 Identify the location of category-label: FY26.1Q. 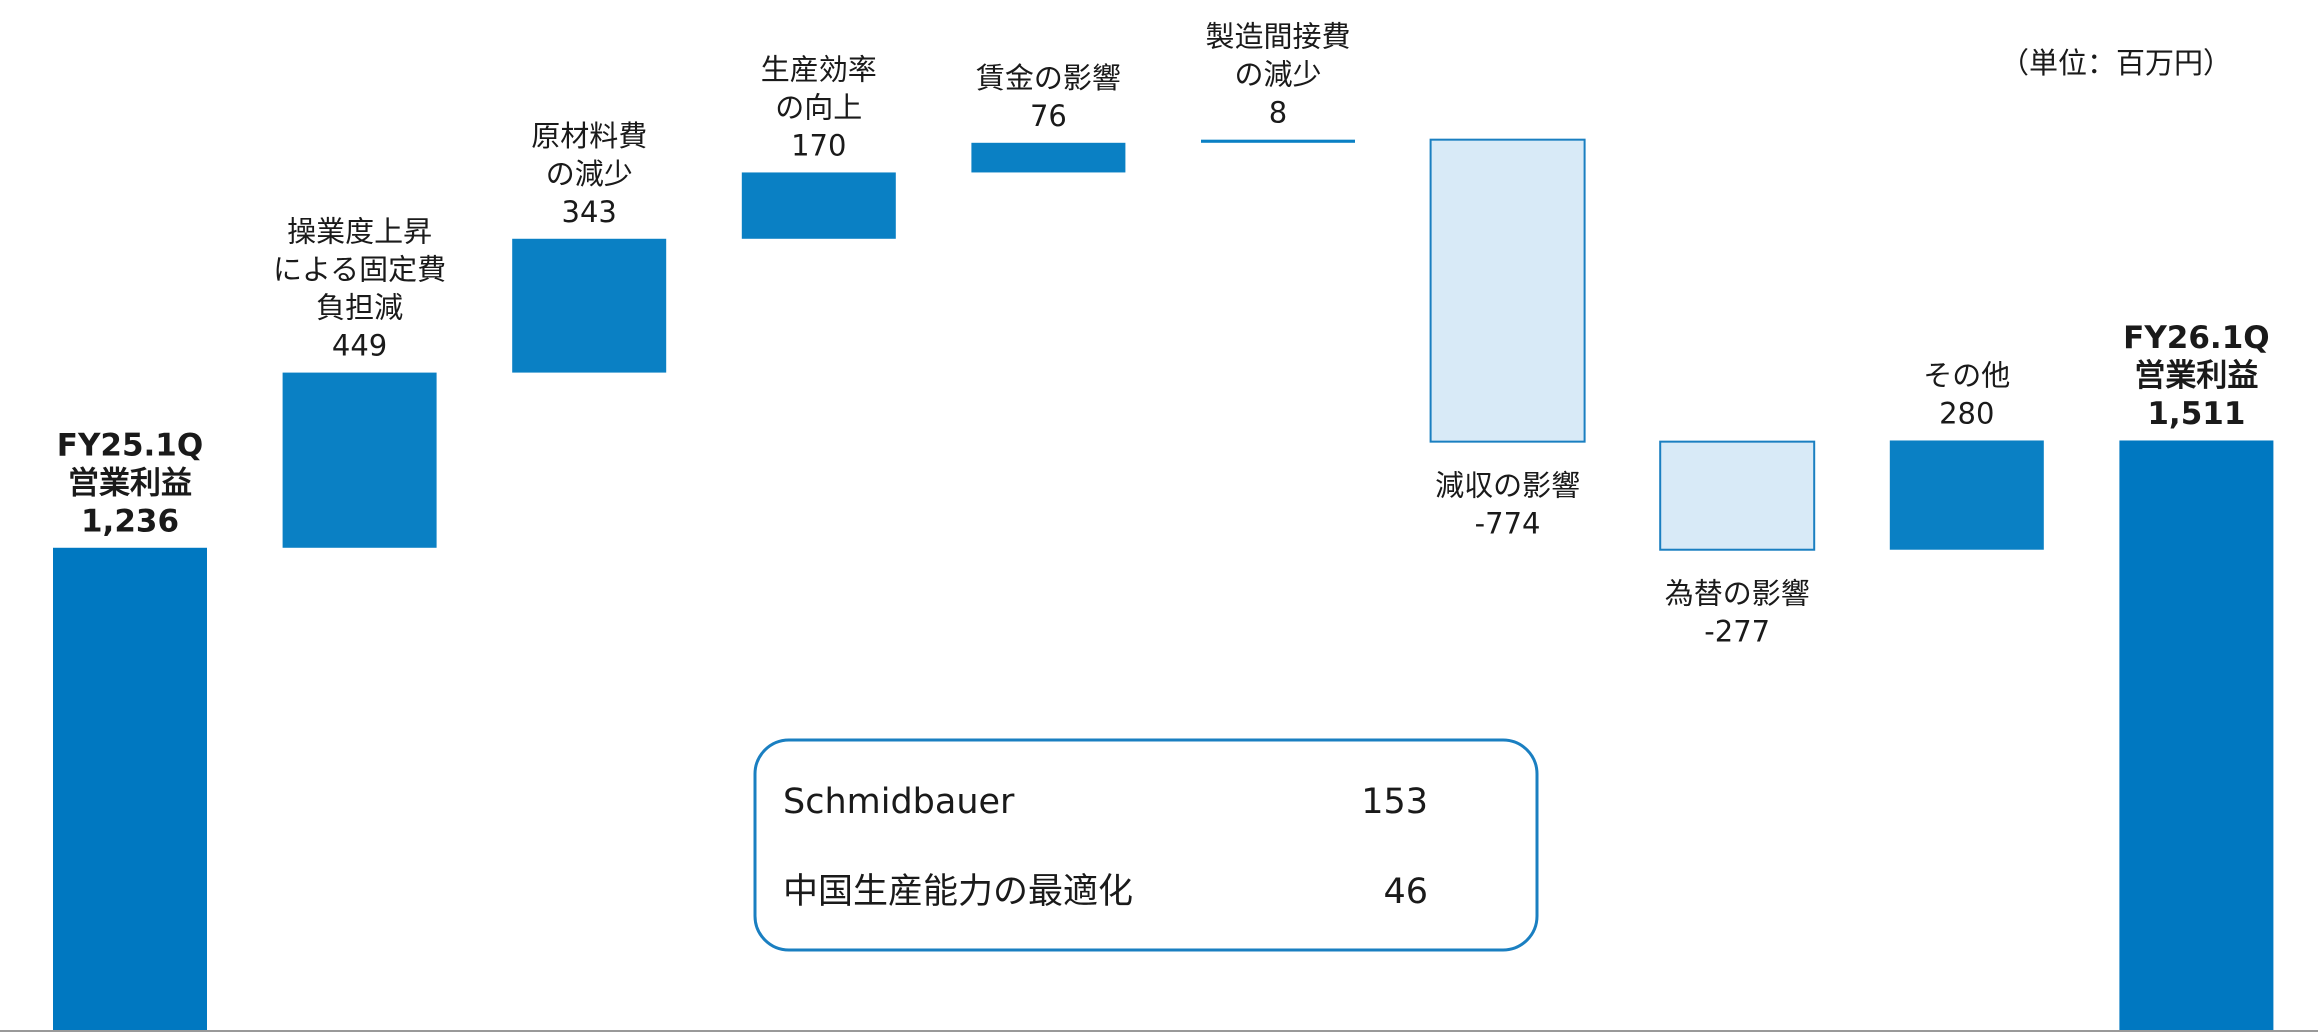
(2196, 338).